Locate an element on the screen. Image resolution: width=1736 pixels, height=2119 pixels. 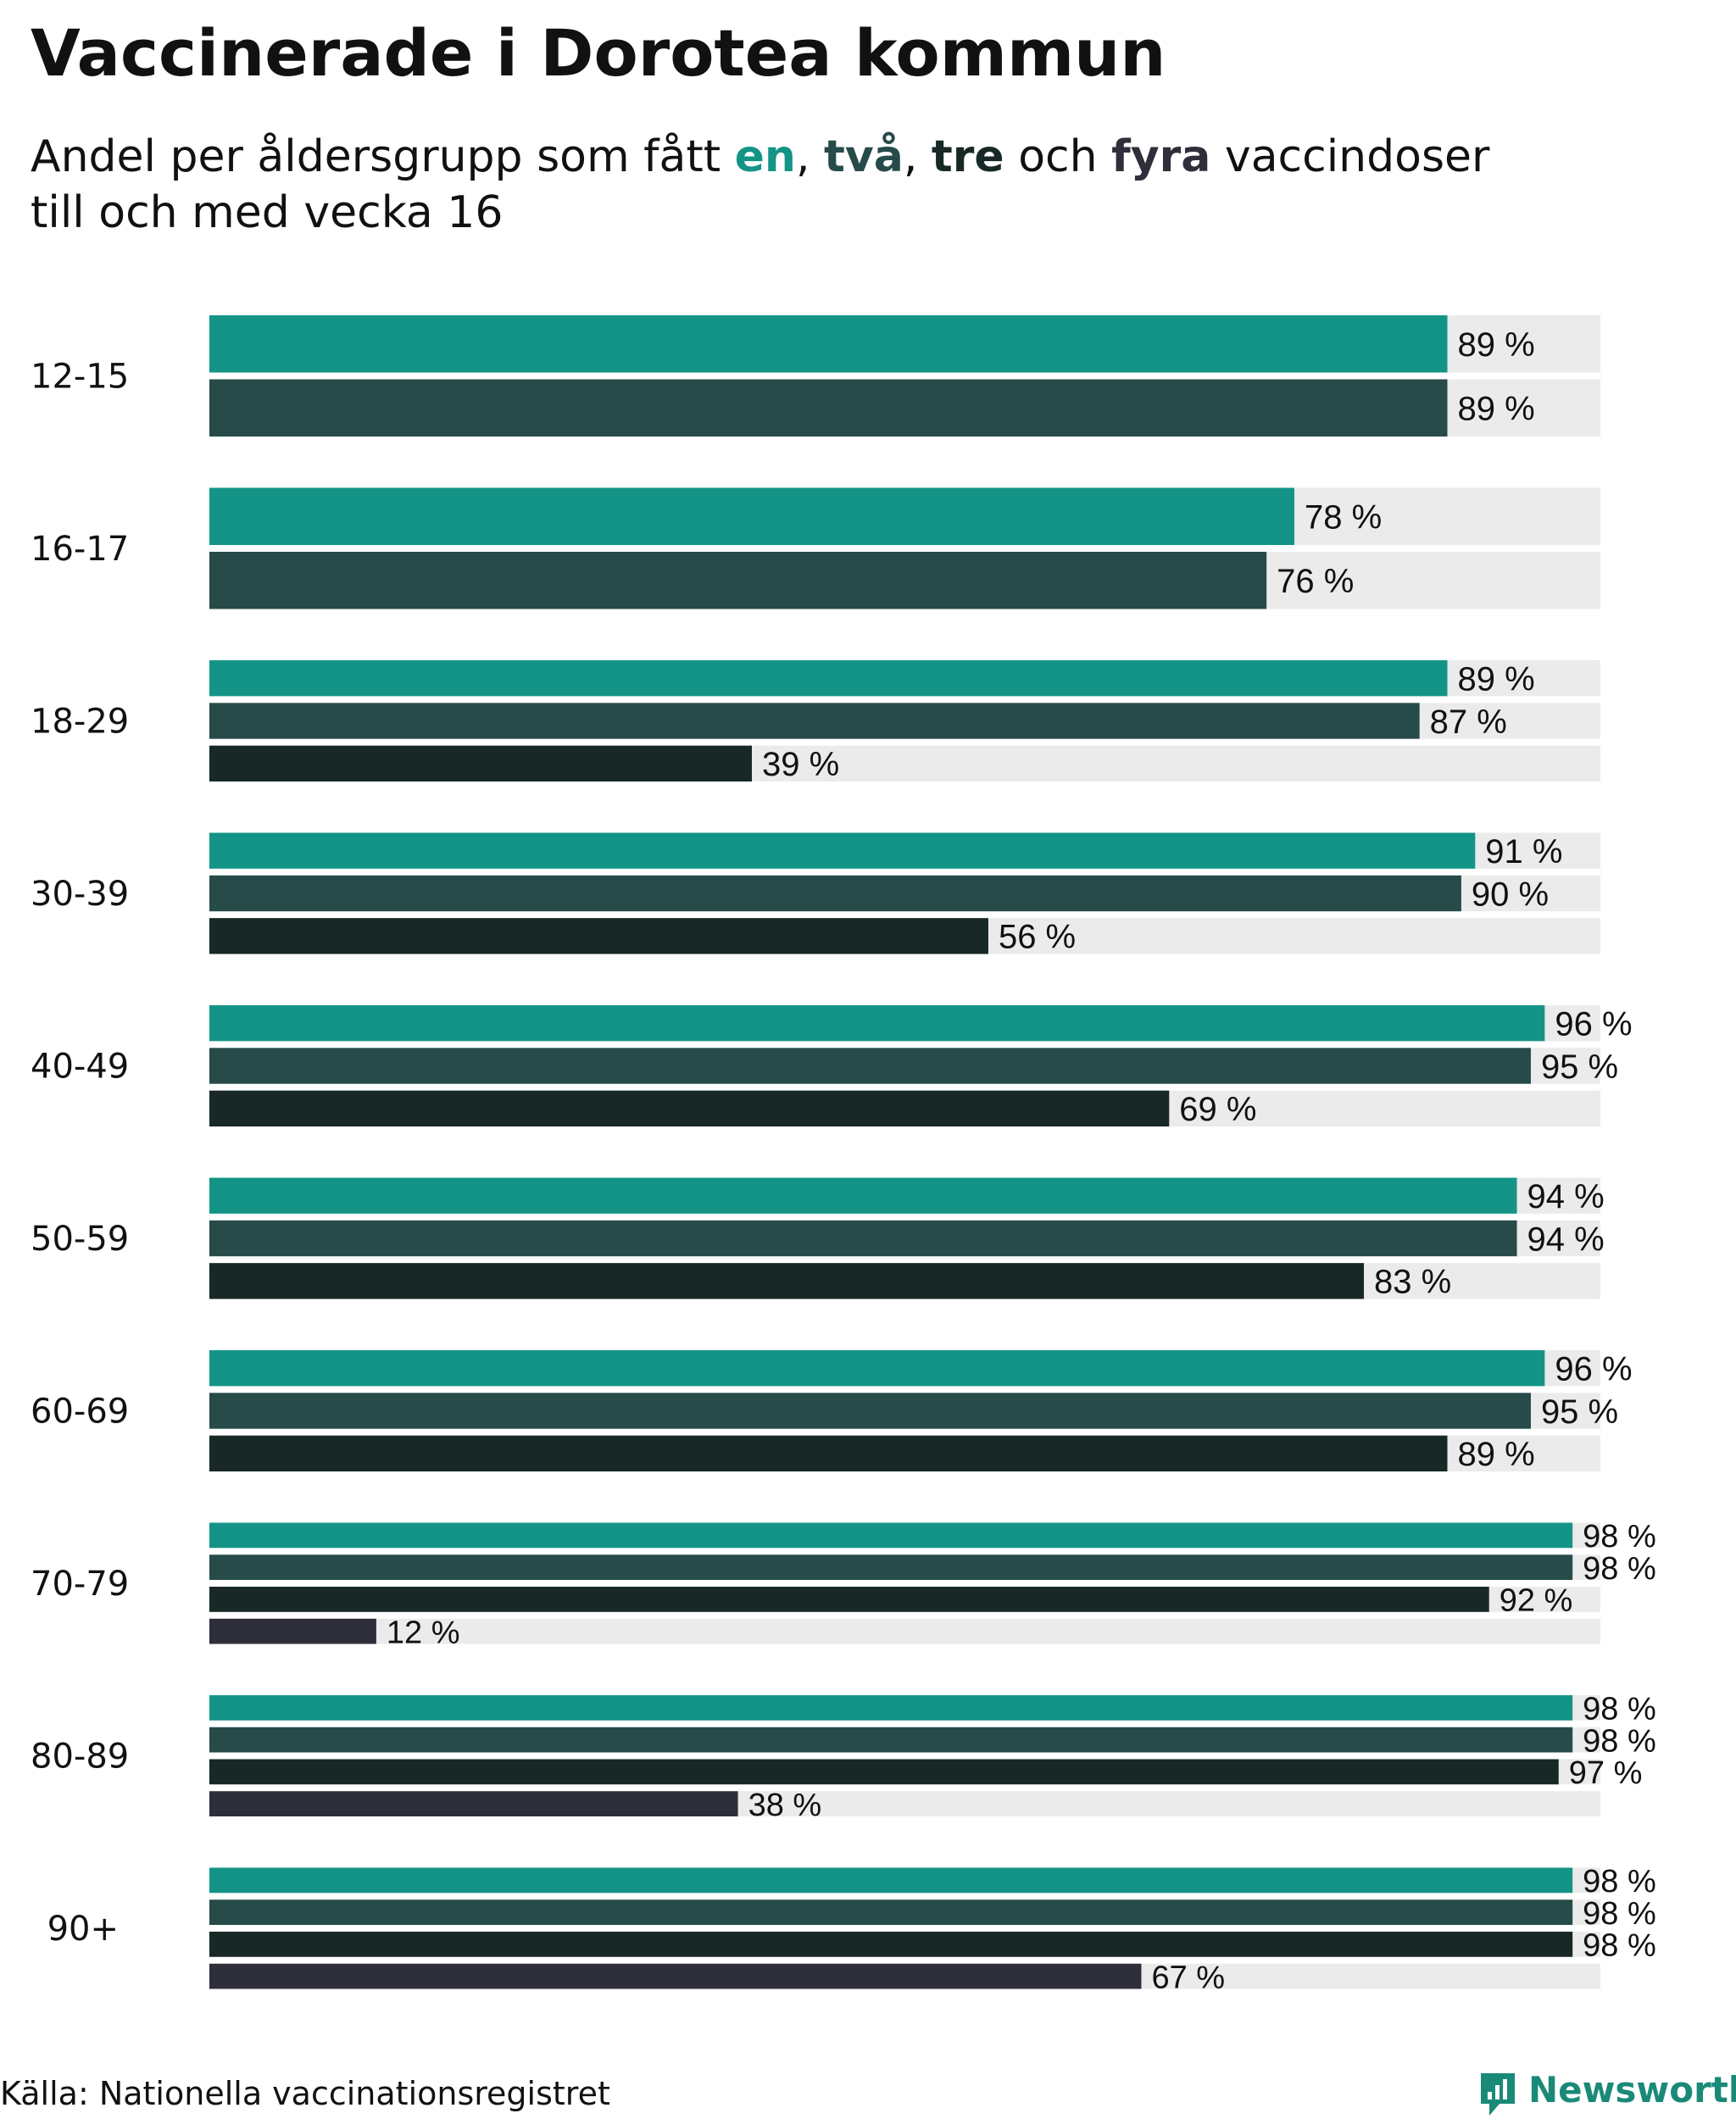
bar-två-60-69 is located at coordinates (870, 1411).